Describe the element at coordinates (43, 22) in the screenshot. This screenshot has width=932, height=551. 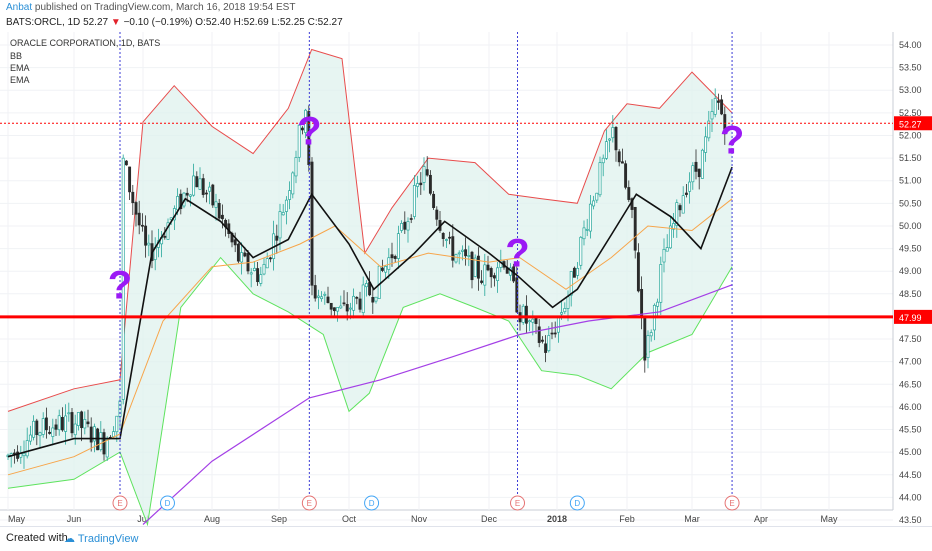
I see `symbol-label: BATS:ORCL, 1D` at that location.